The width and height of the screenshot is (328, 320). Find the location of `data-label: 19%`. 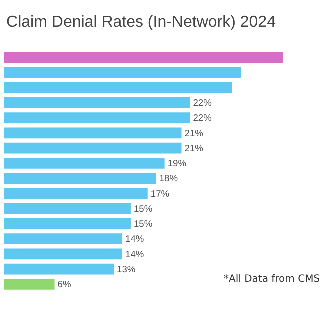

data-label: 19% is located at coordinates (177, 163).